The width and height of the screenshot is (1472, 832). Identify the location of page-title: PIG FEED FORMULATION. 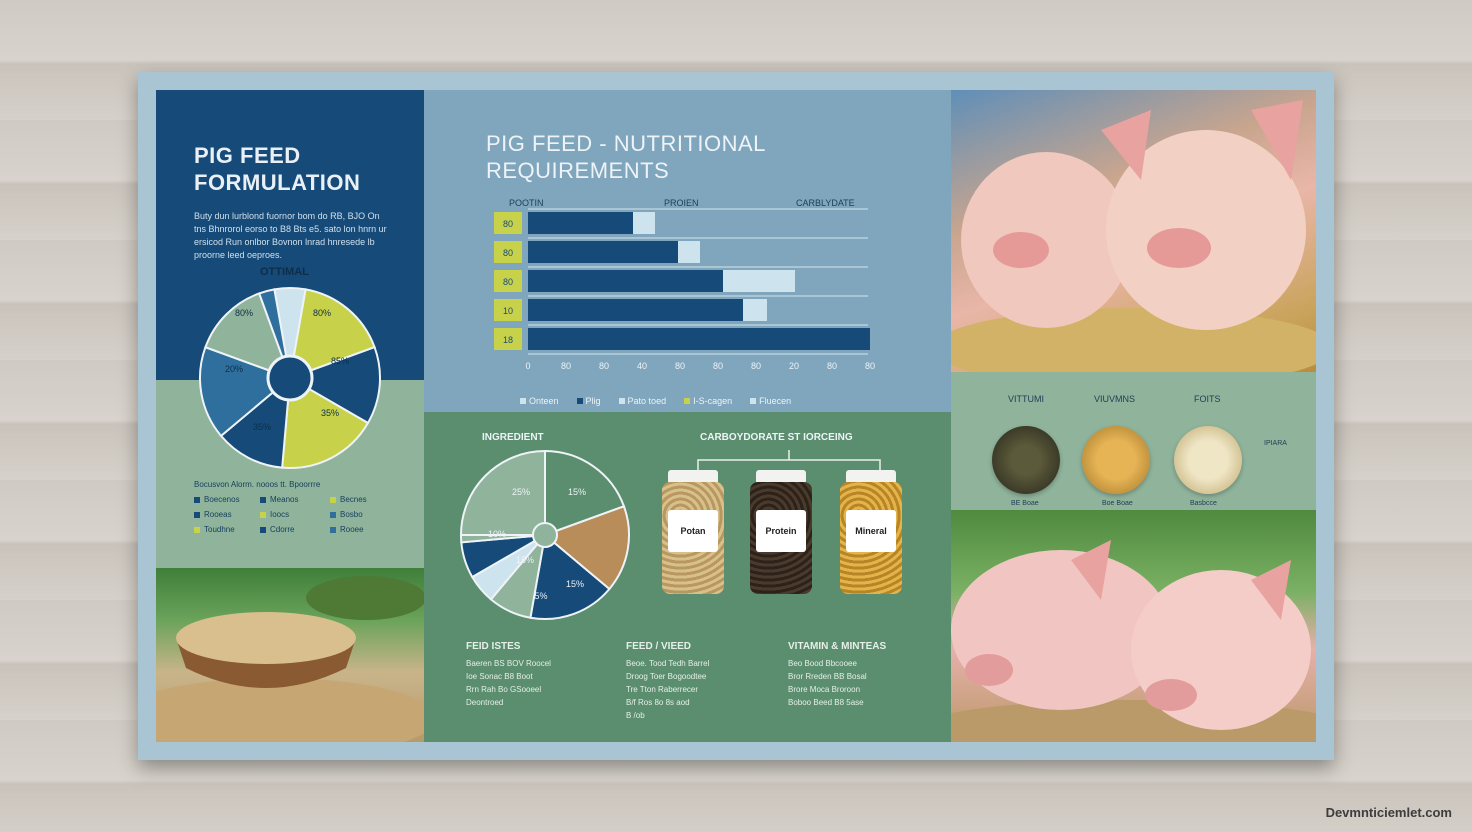
(277, 169).